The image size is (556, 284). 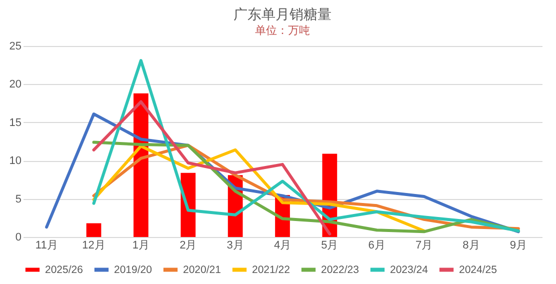 I want to click on y-tick-label: 5, so click(x=18, y=199).